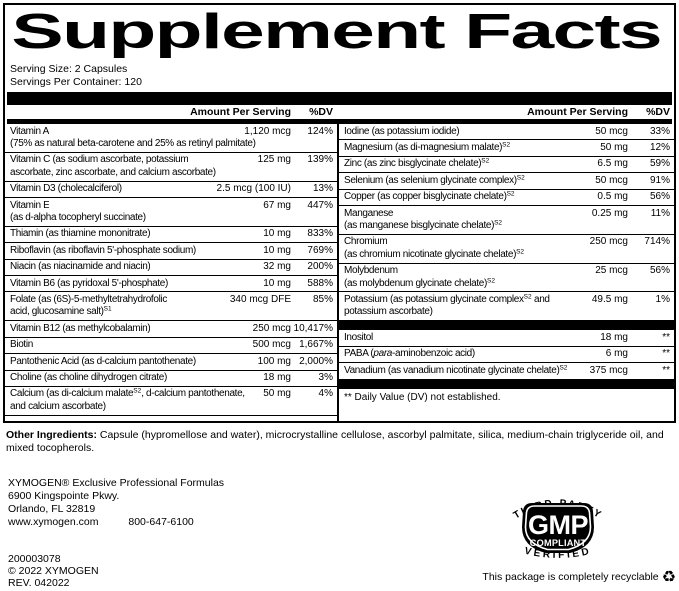 The height and width of the screenshot is (591, 679). Describe the element at coordinates (358, 337) in the screenshot. I see `nutrient-name: Inositol` at that location.